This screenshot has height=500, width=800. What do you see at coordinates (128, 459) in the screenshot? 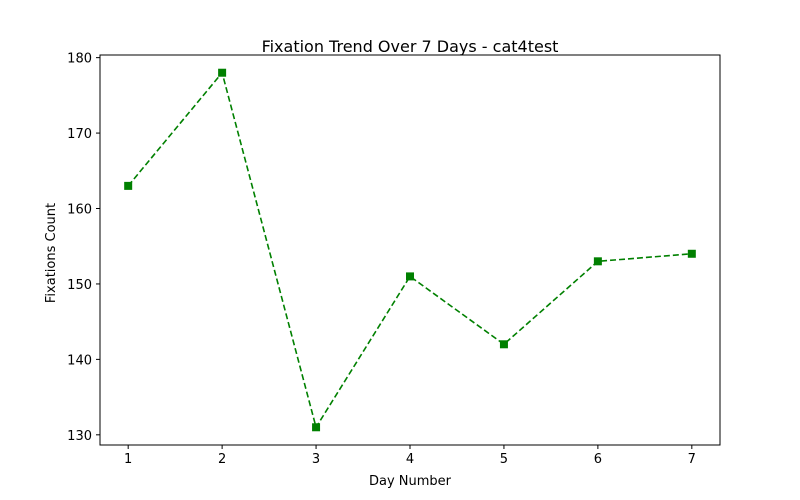
I see `x-tick-label: 1` at bounding box center [128, 459].